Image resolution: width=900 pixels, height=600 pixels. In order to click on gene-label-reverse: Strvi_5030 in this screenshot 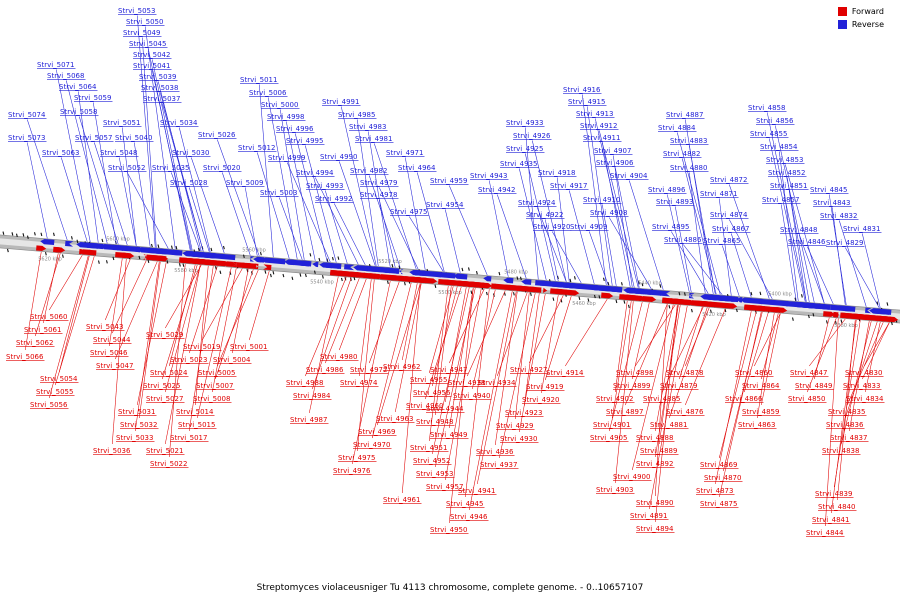, I will do `click(190, 153)`.